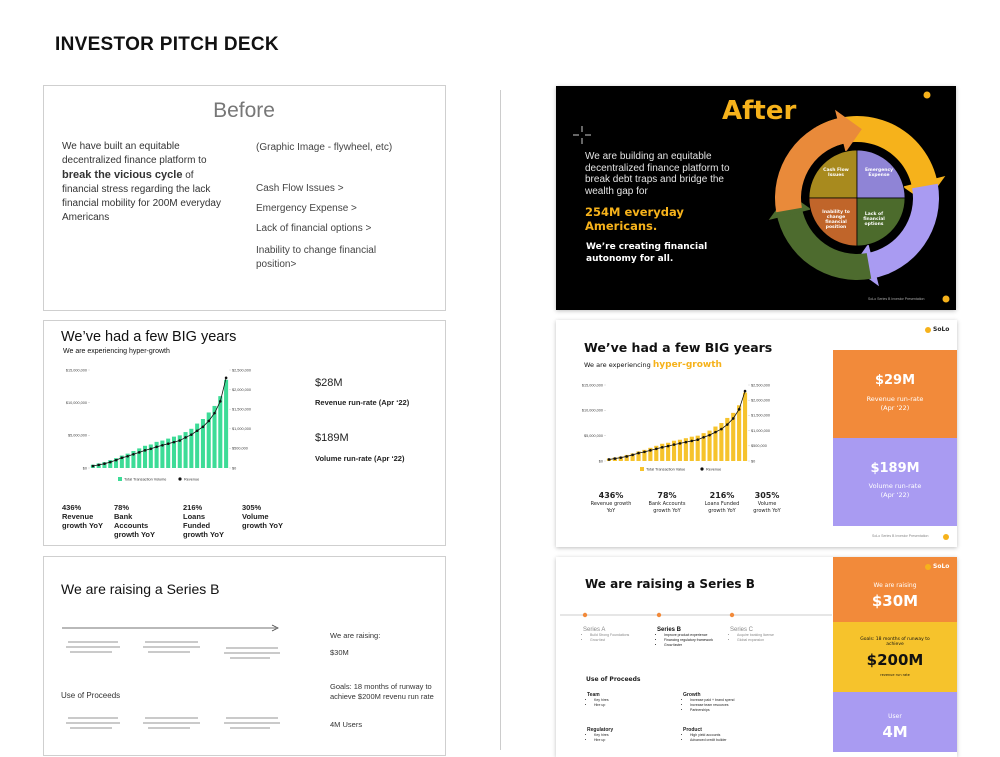 The height and width of the screenshot is (757, 1000). I want to click on quadrant-label: Emergency Expense, so click(879, 173).